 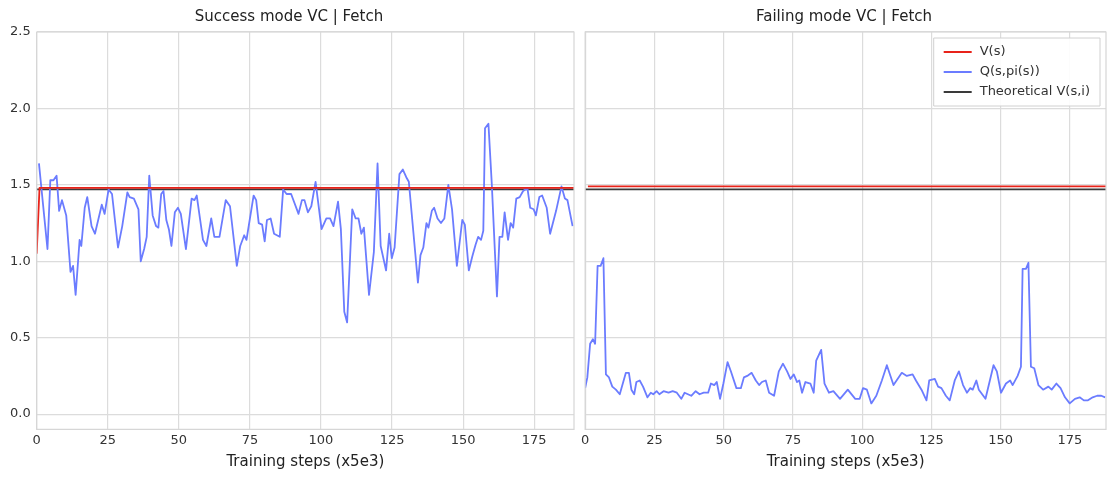 What do you see at coordinates (20, 107) in the screenshot?
I see `y-tick-label: 2.0` at bounding box center [20, 107].